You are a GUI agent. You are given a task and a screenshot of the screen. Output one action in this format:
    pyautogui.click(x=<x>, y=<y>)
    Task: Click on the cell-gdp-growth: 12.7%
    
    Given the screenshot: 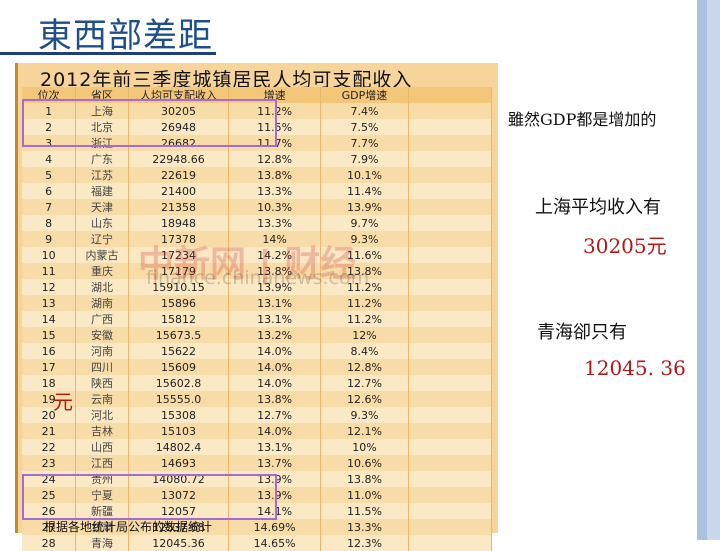 What is the action you would take?
    pyautogui.click(x=364, y=383)
    